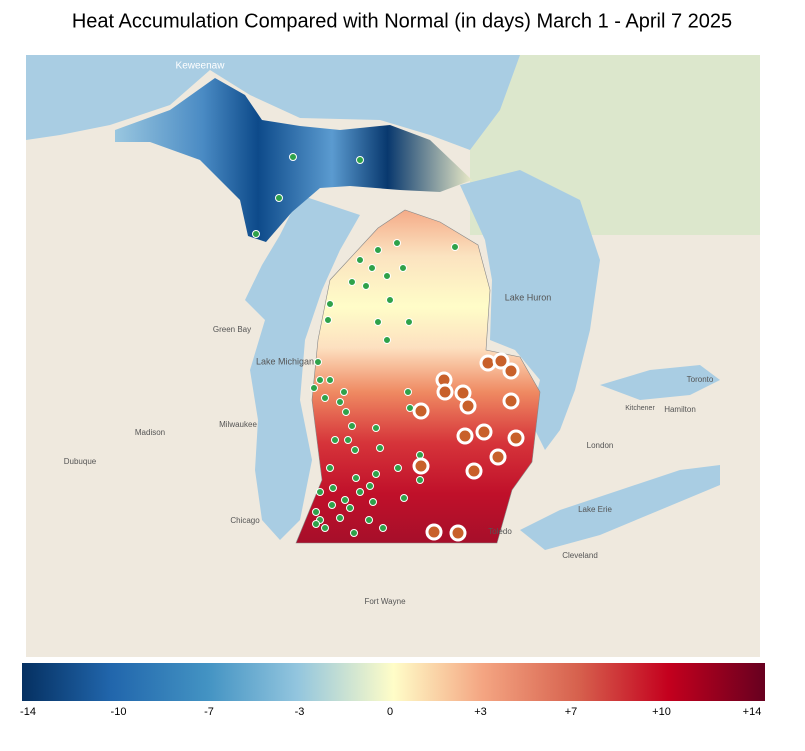 The width and height of the screenshot is (805, 751). What do you see at coordinates (119, 712) in the screenshot?
I see `colorbar-tick-label: -10` at bounding box center [119, 712].